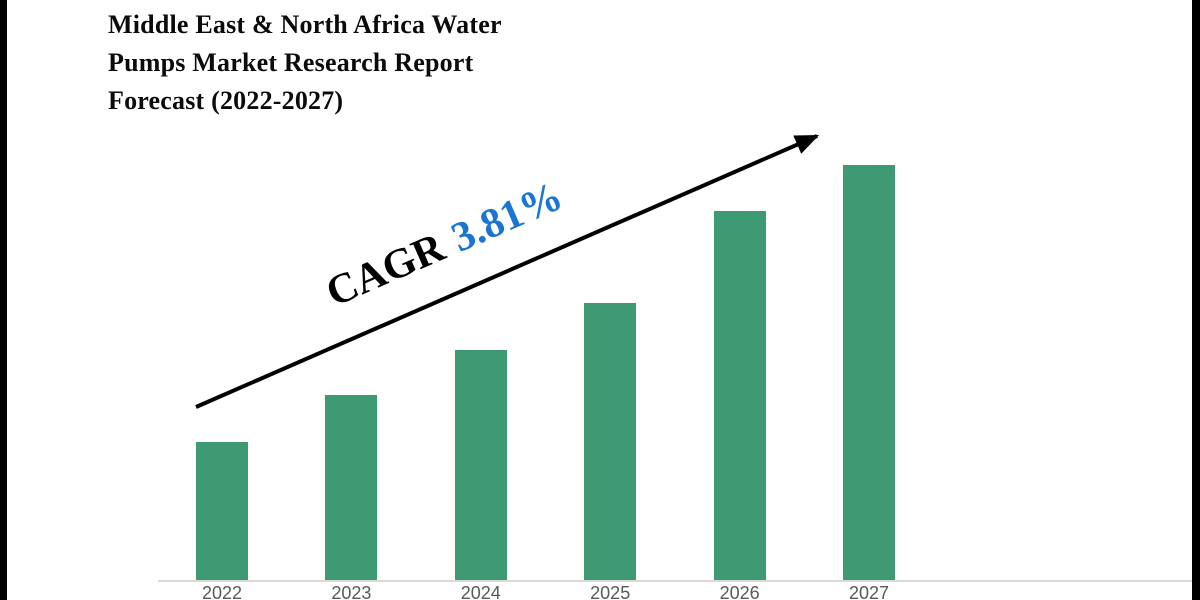  Describe the element at coordinates (351, 487) in the screenshot. I see `bar-2023` at that location.